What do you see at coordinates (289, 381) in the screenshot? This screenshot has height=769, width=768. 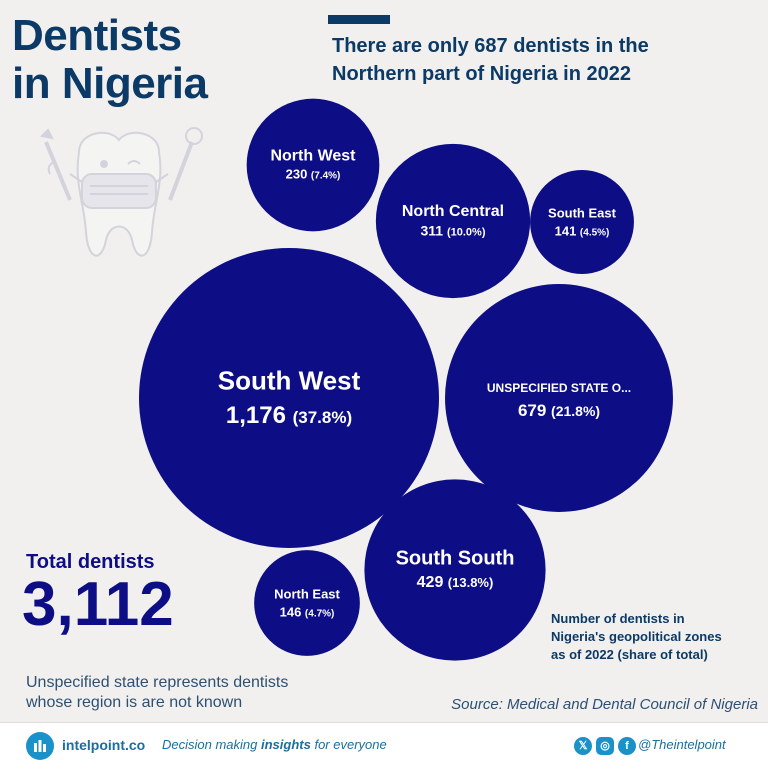 I see `bubble-label-south-west: South West` at bounding box center [289, 381].